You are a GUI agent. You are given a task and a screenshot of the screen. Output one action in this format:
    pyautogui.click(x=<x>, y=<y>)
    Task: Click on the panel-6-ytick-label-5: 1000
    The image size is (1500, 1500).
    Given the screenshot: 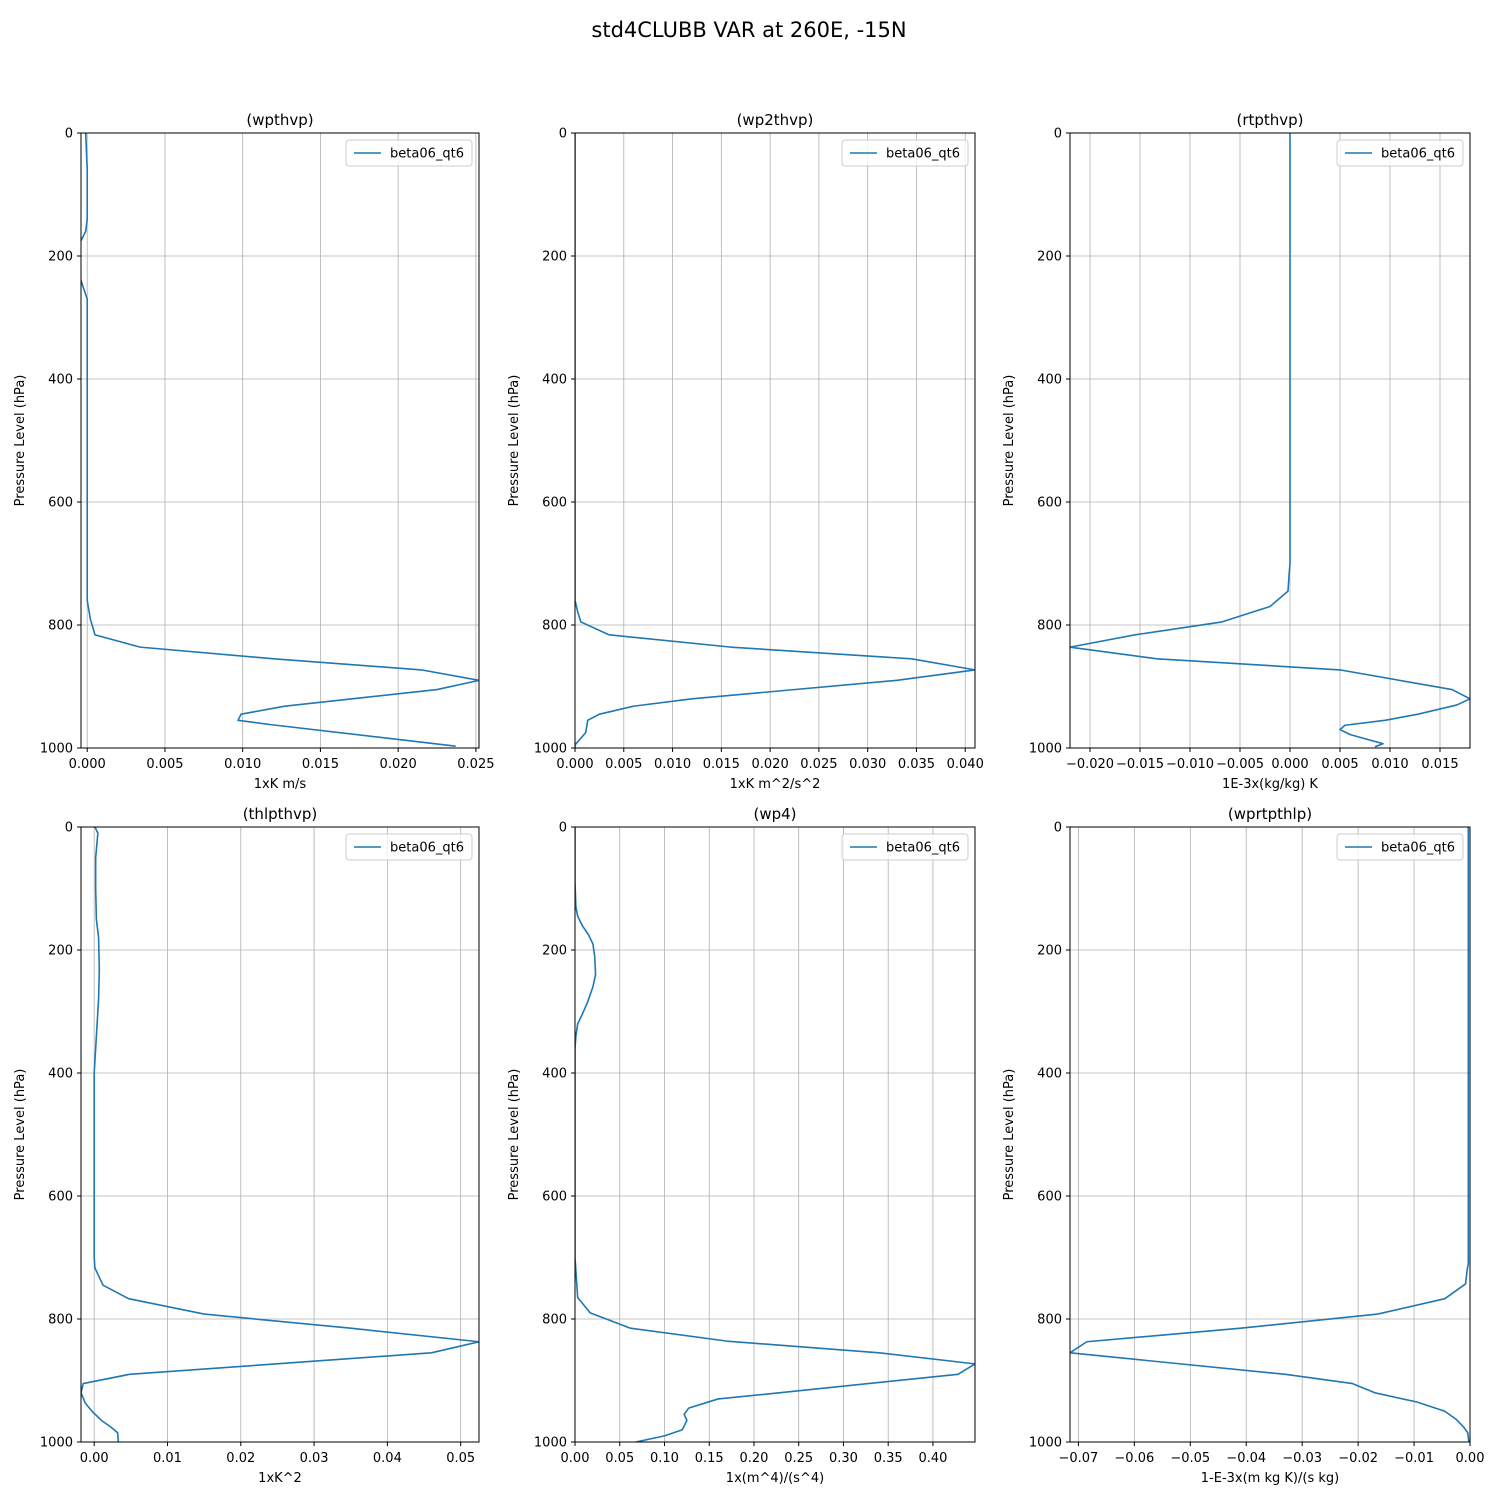 What is the action you would take?
    pyautogui.click(x=1045, y=1443)
    